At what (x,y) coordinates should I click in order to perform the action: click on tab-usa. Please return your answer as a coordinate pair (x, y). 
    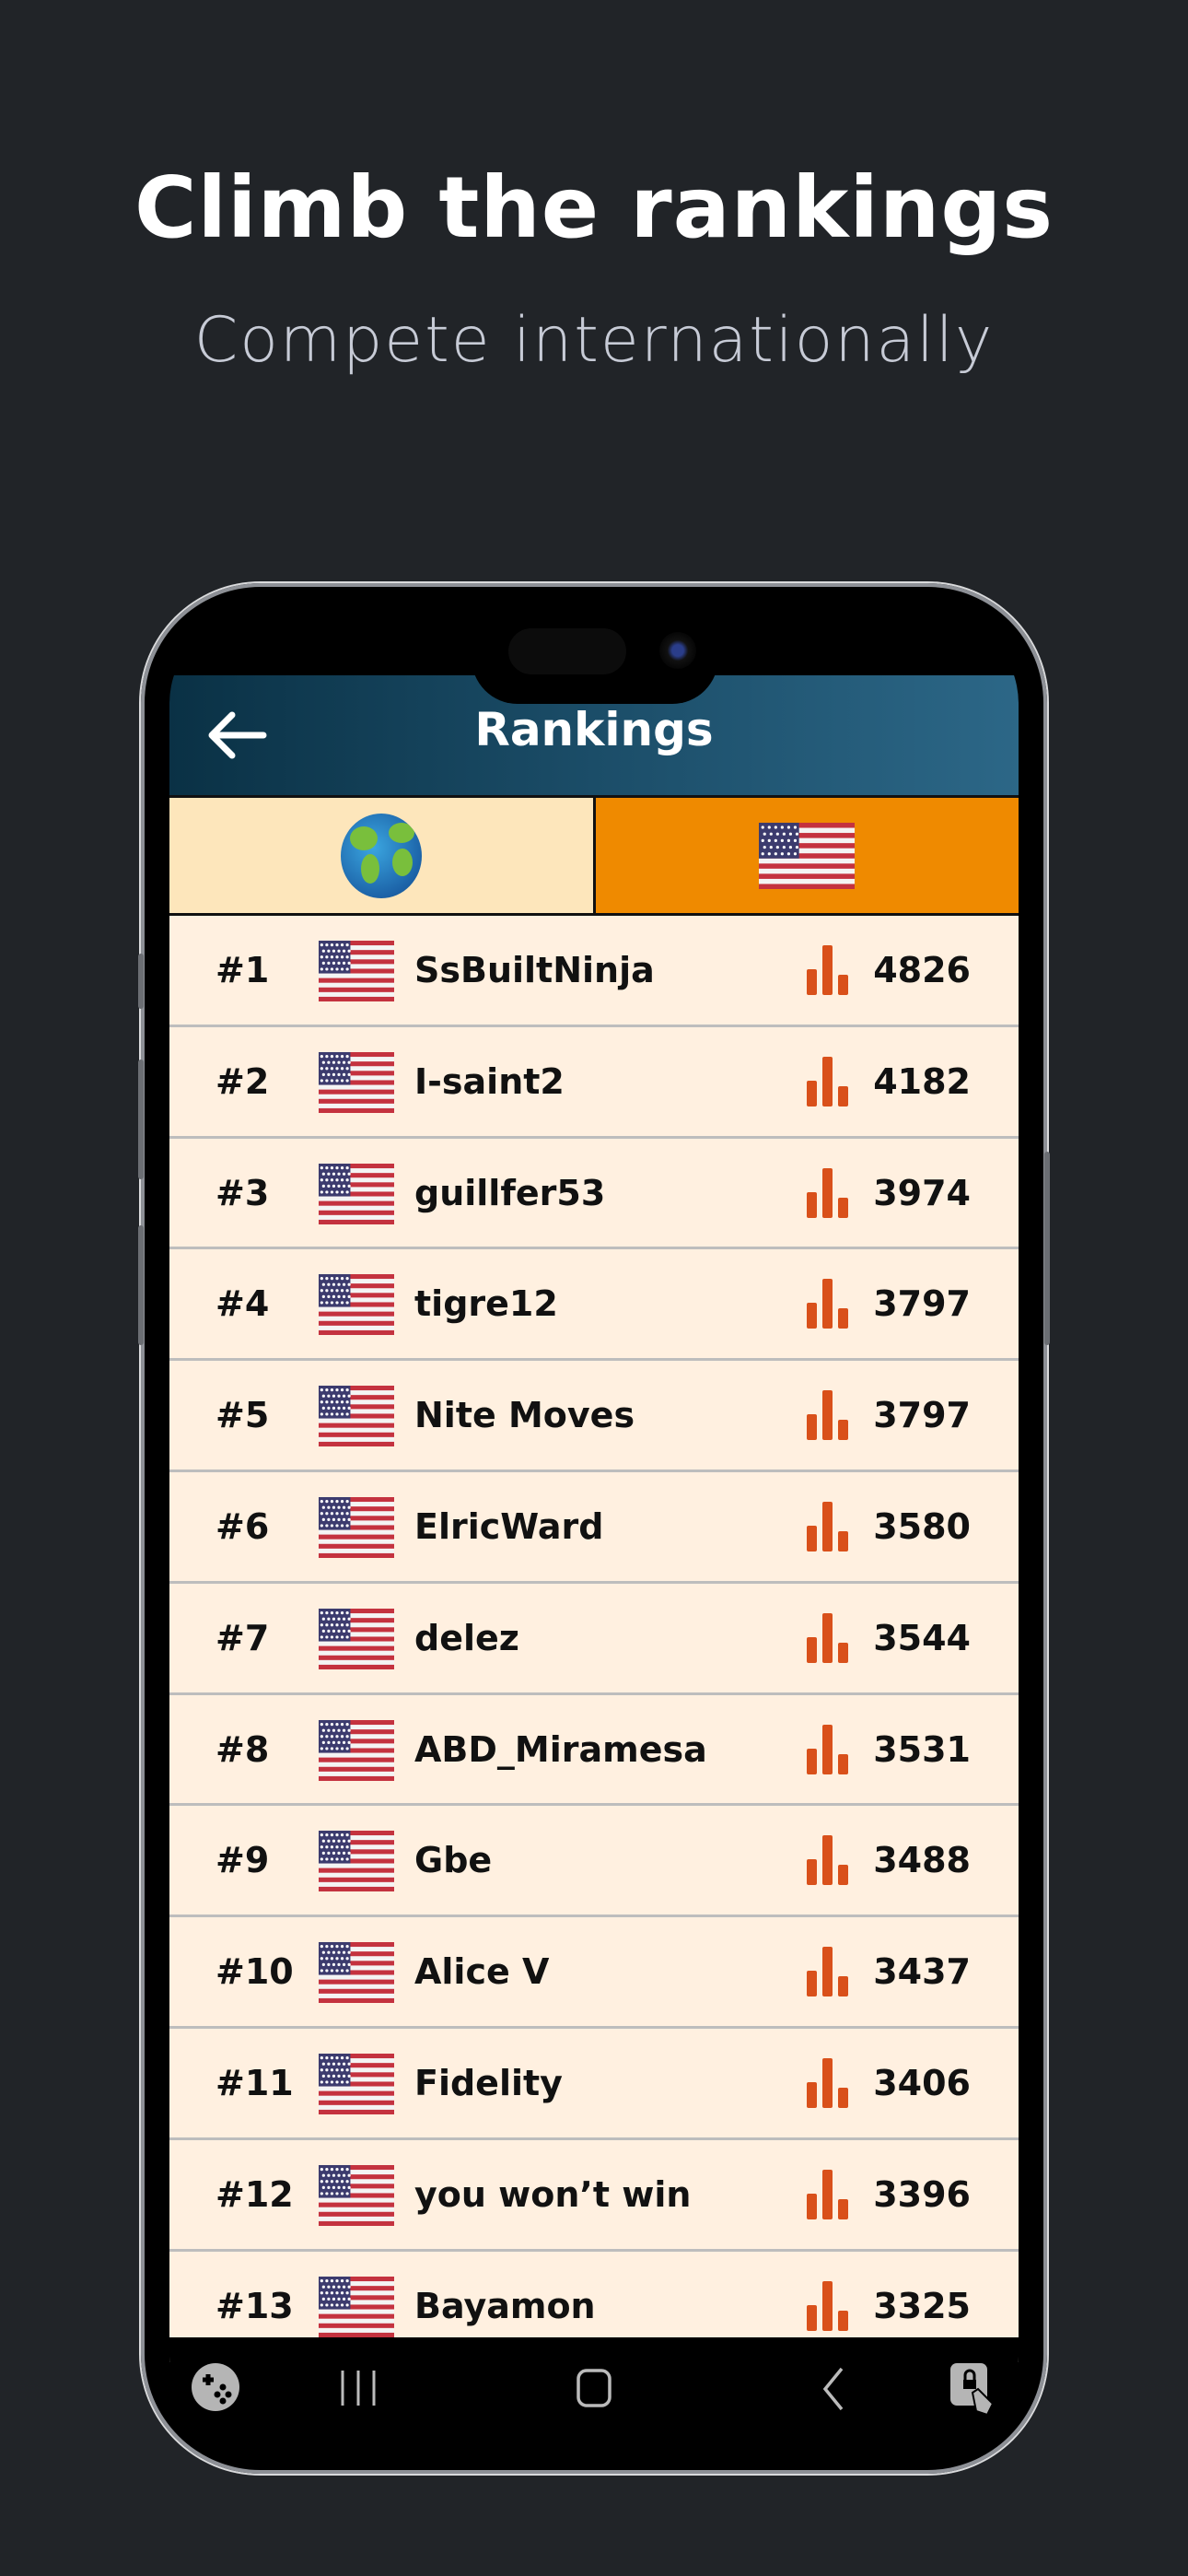
    Looking at the image, I should click on (807, 855).